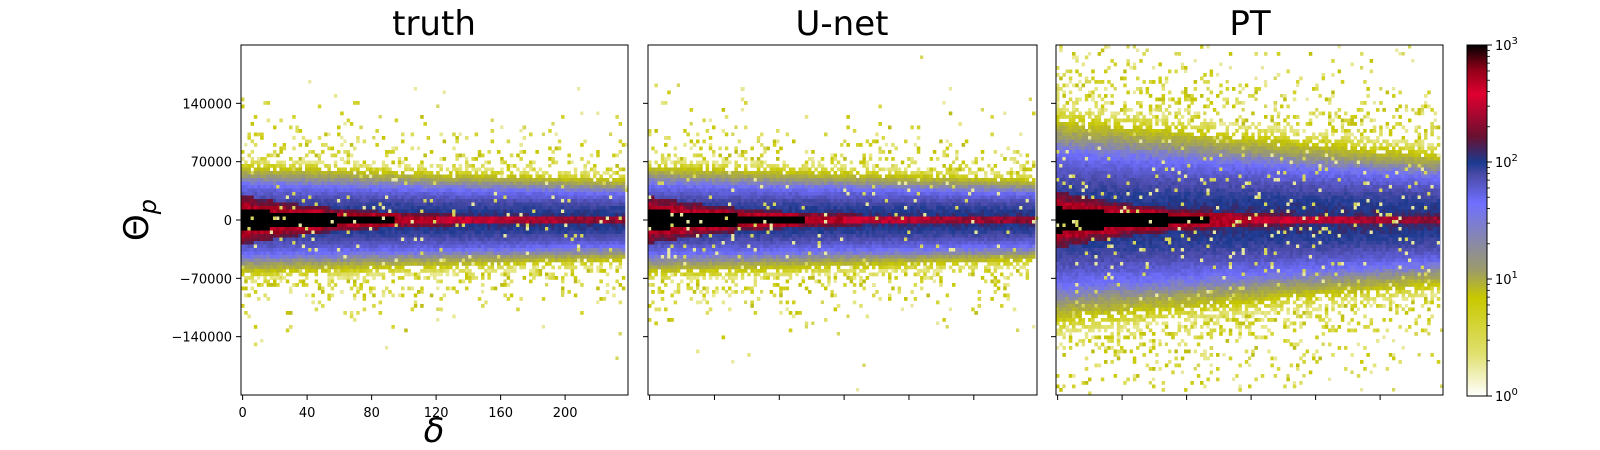 The image size is (1600, 450). What do you see at coordinates (436, 413) in the screenshot?
I see `x-tick-label: 120` at bounding box center [436, 413].